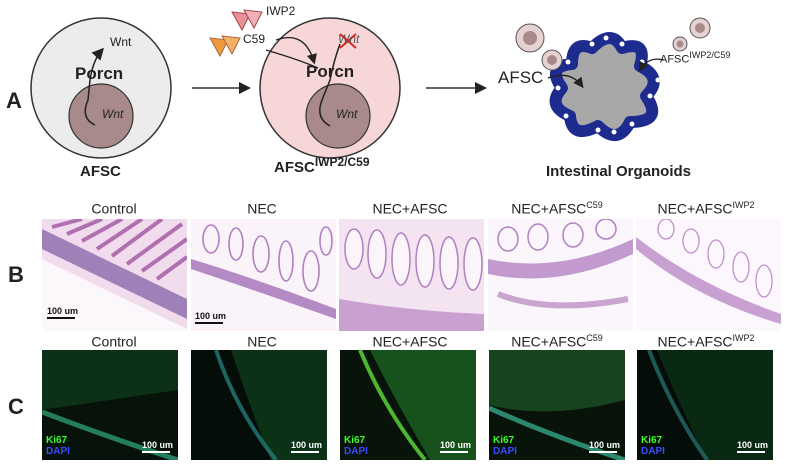 The image size is (793, 473). I want to click on col-title-b-1: Control, so click(114, 208).